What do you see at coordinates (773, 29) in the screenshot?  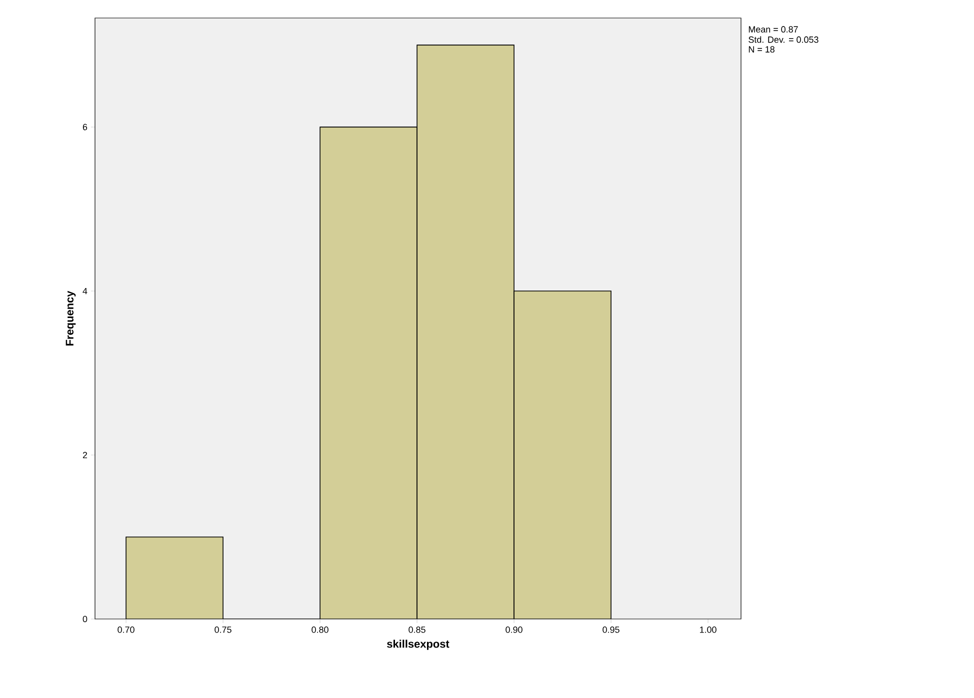 I see `text: Mean = 0.87` at bounding box center [773, 29].